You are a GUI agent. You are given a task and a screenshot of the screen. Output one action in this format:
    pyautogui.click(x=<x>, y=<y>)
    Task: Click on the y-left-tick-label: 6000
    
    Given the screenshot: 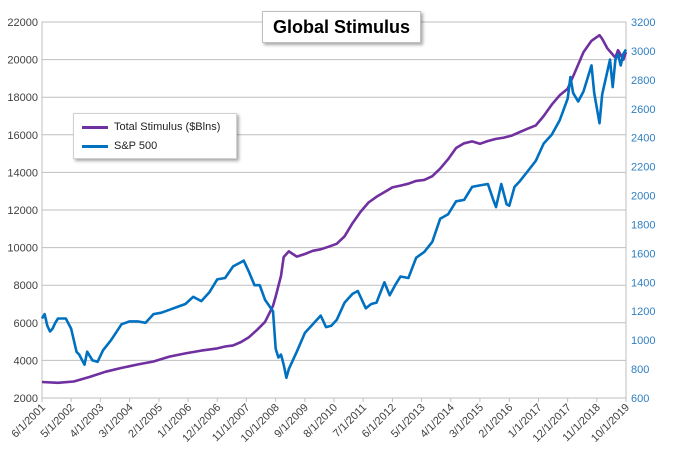 What is the action you would take?
    pyautogui.click(x=26, y=324)
    